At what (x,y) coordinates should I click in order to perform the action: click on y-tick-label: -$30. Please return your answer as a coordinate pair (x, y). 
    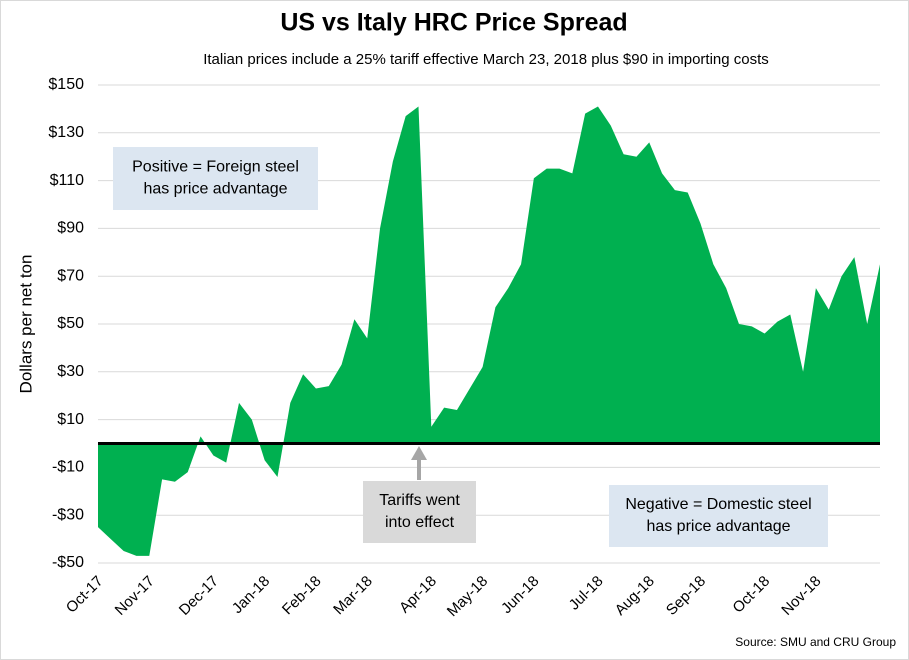
    Looking at the image, I should click on (68, 514).